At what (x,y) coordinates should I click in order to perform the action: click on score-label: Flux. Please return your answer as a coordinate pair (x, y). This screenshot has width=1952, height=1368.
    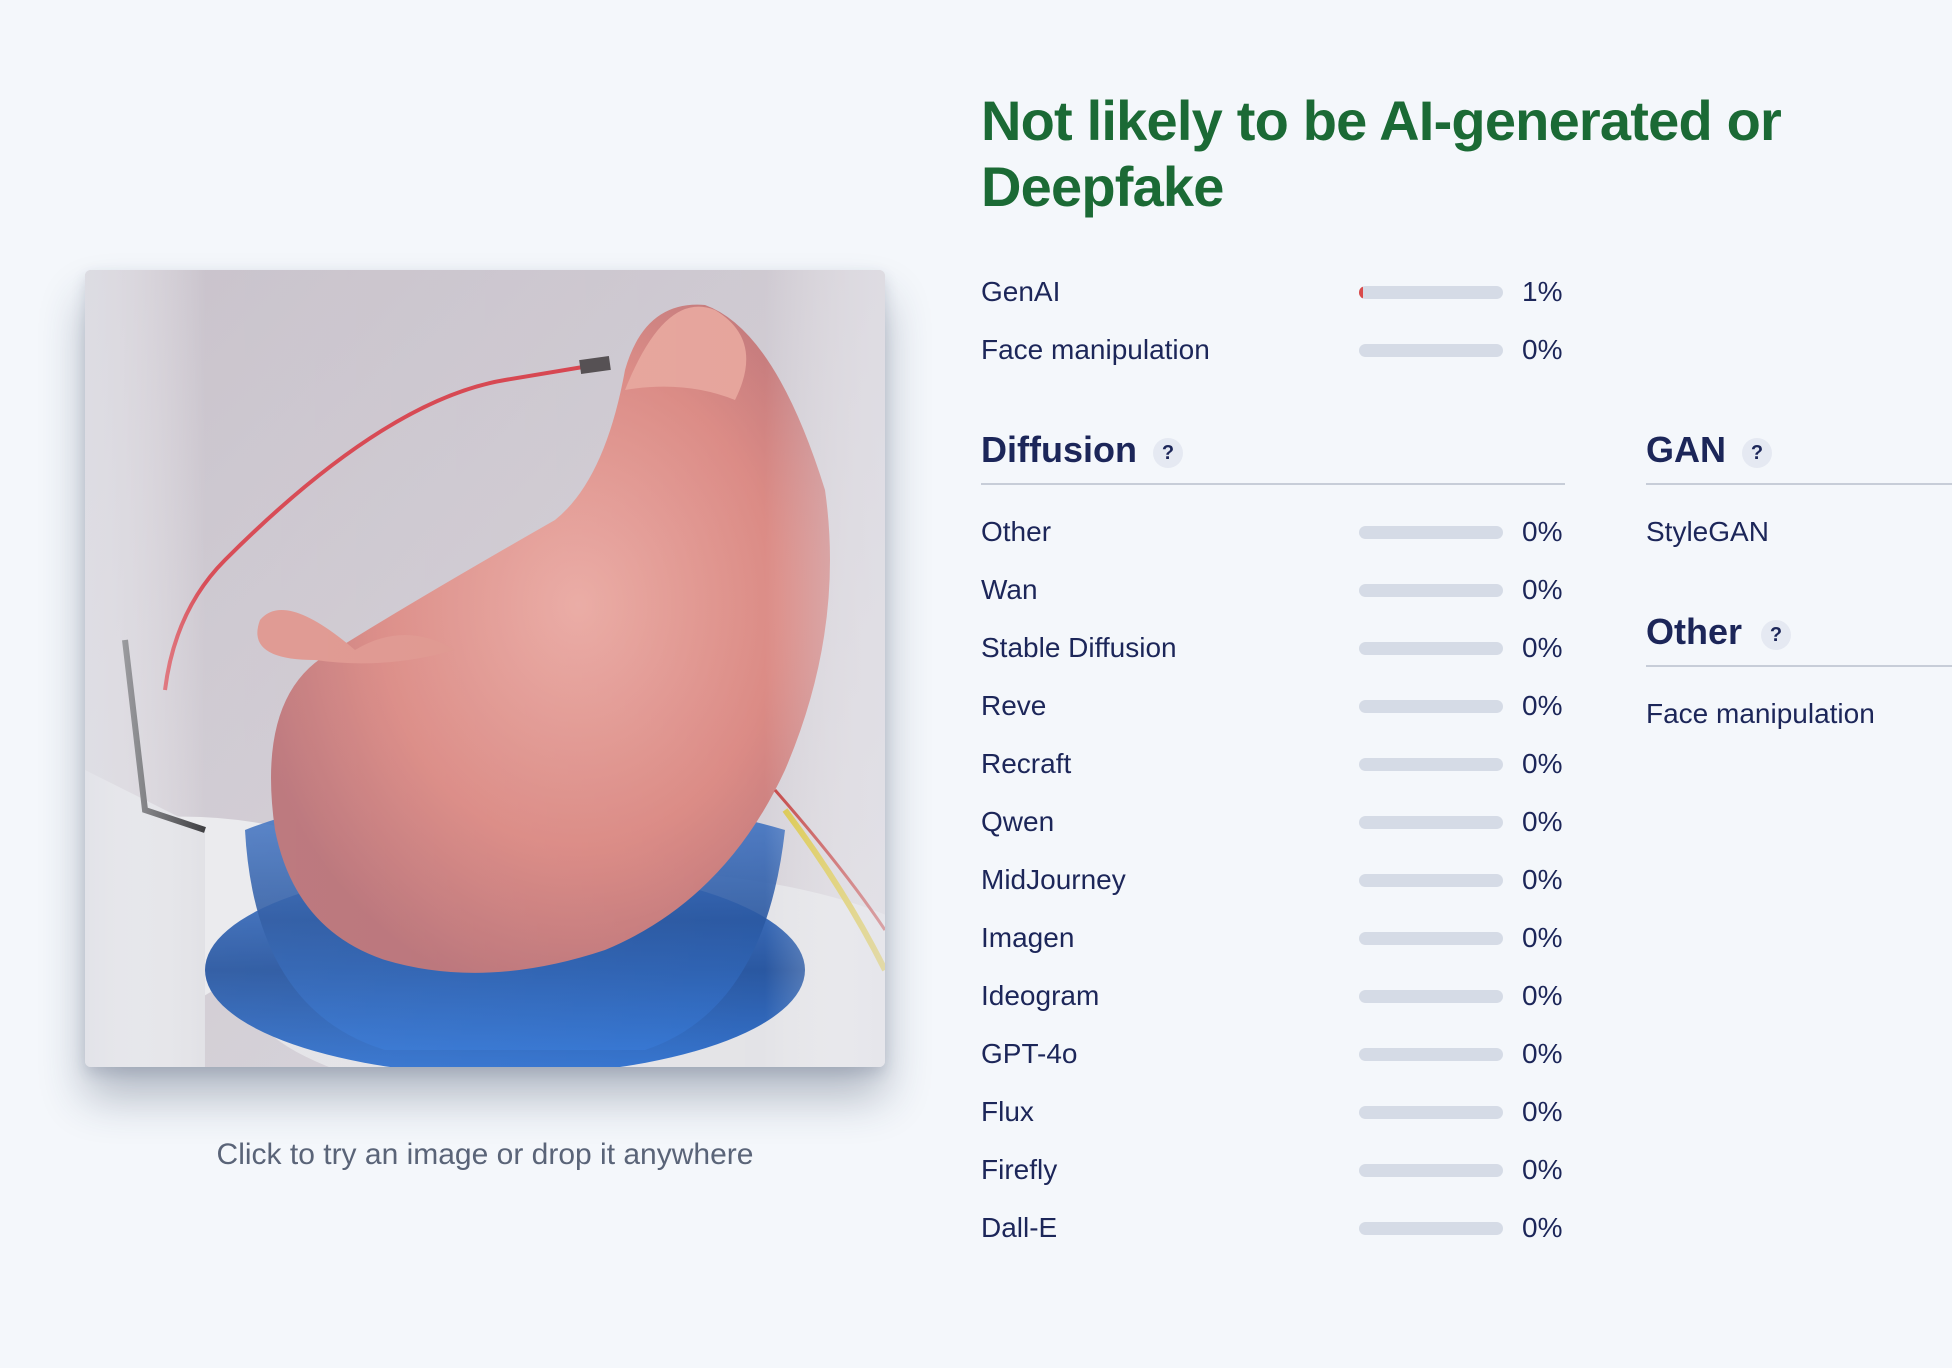
    Looking at the image, I should click on (1007, 1111).